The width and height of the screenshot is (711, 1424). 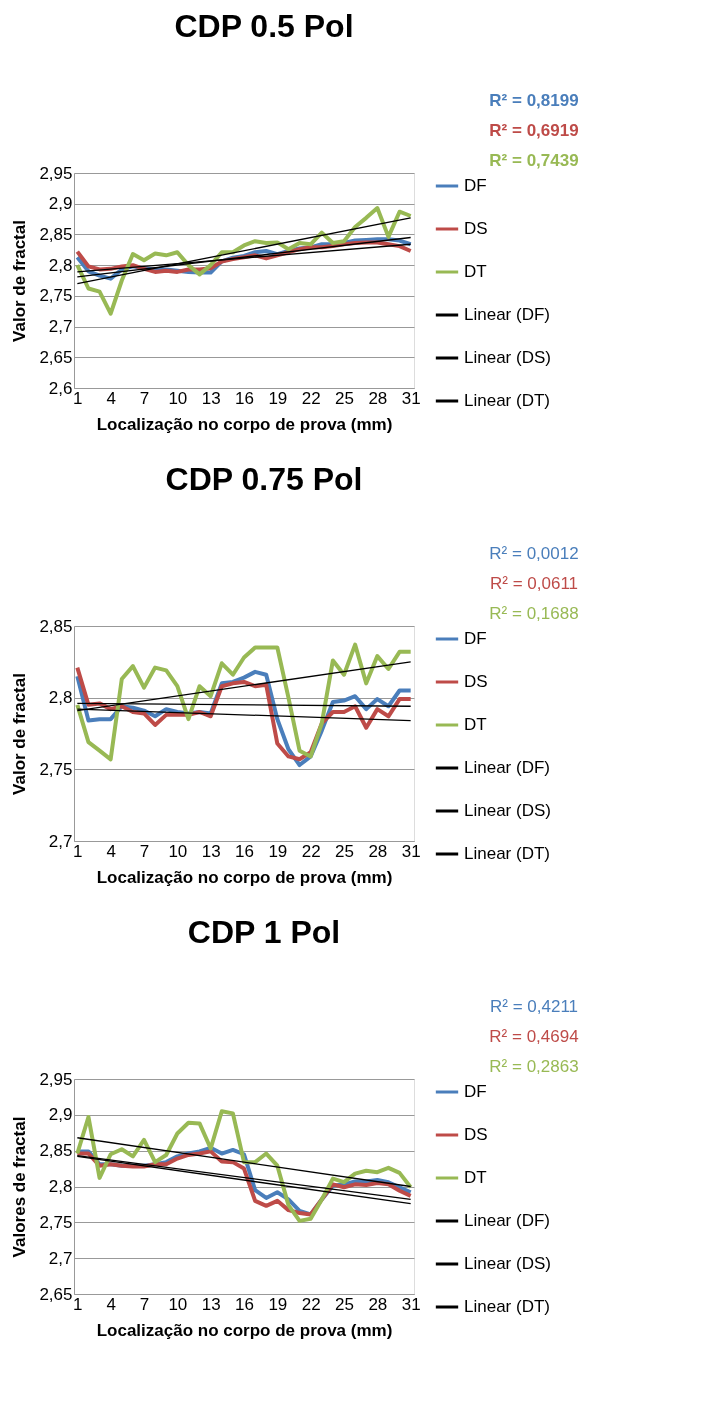 What do you see at coordinates (264, 932) in the screenshot?
I see `chart-title: CDP 1 Pol` at bounding box center [264, 932].